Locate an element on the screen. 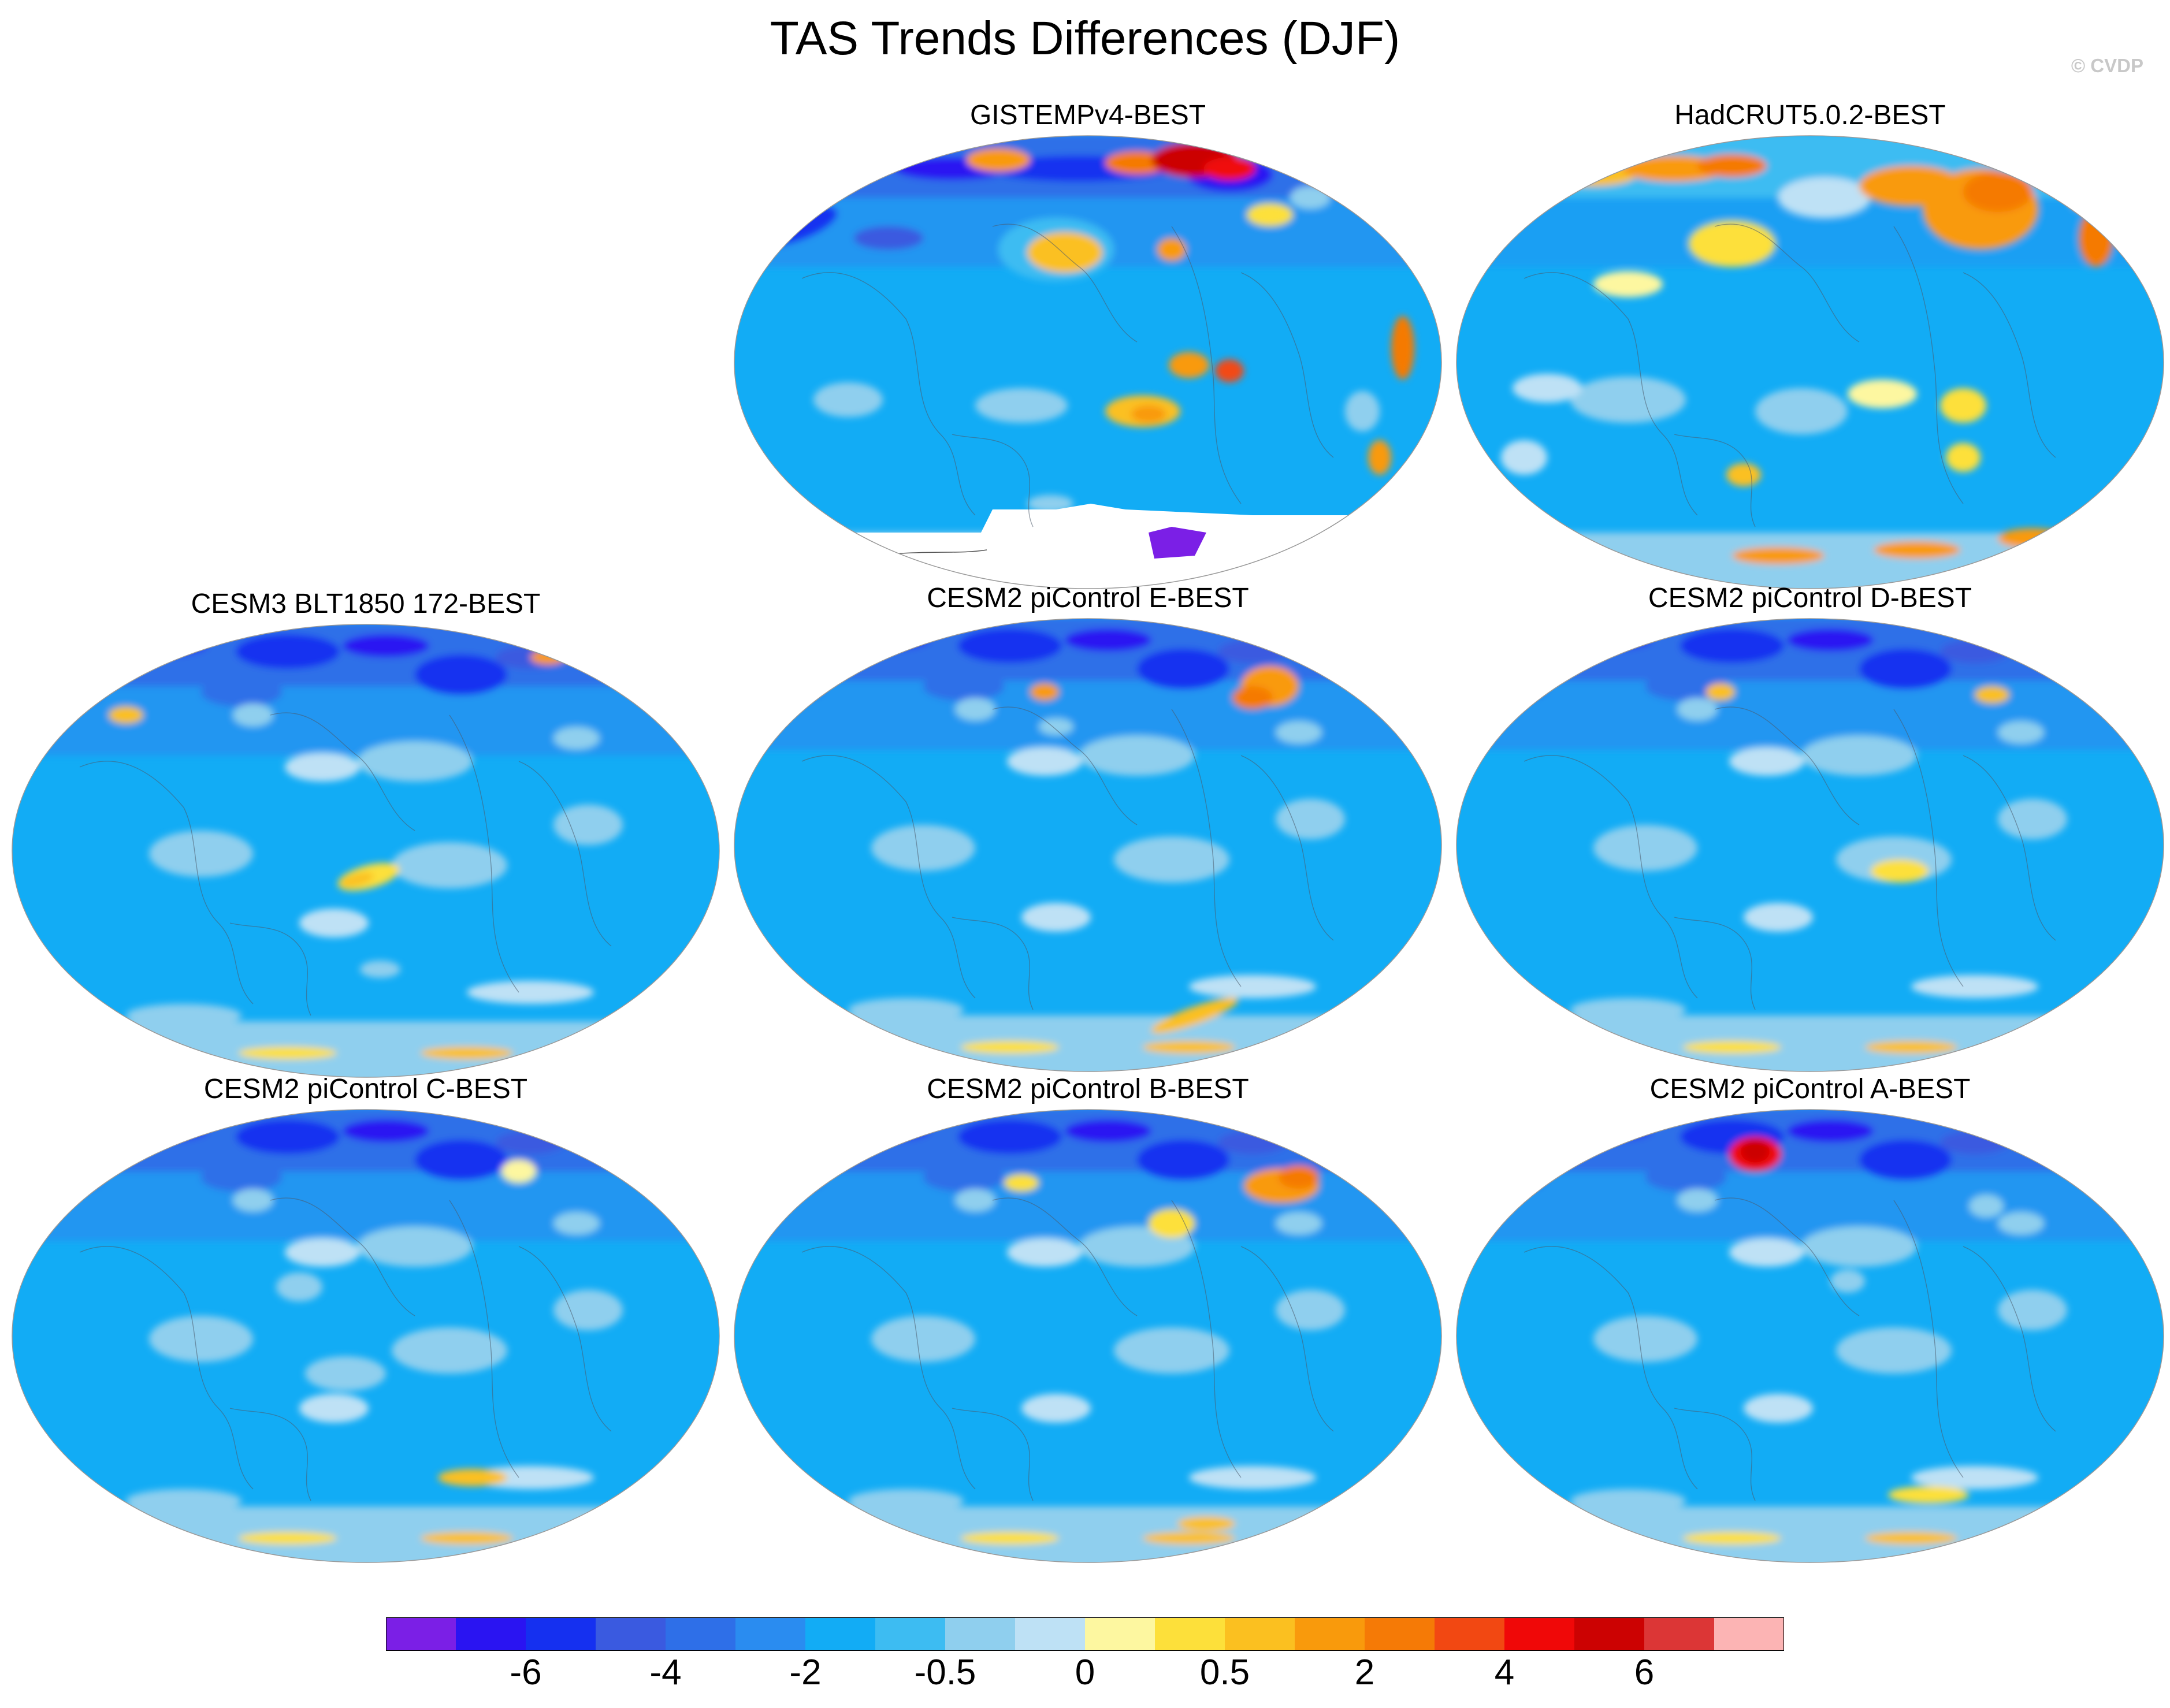 The height and width of the screenshot is (1708, 2170). figure-title: TAS Trends Differences (DJF) is located at coordinates (1085, 38).